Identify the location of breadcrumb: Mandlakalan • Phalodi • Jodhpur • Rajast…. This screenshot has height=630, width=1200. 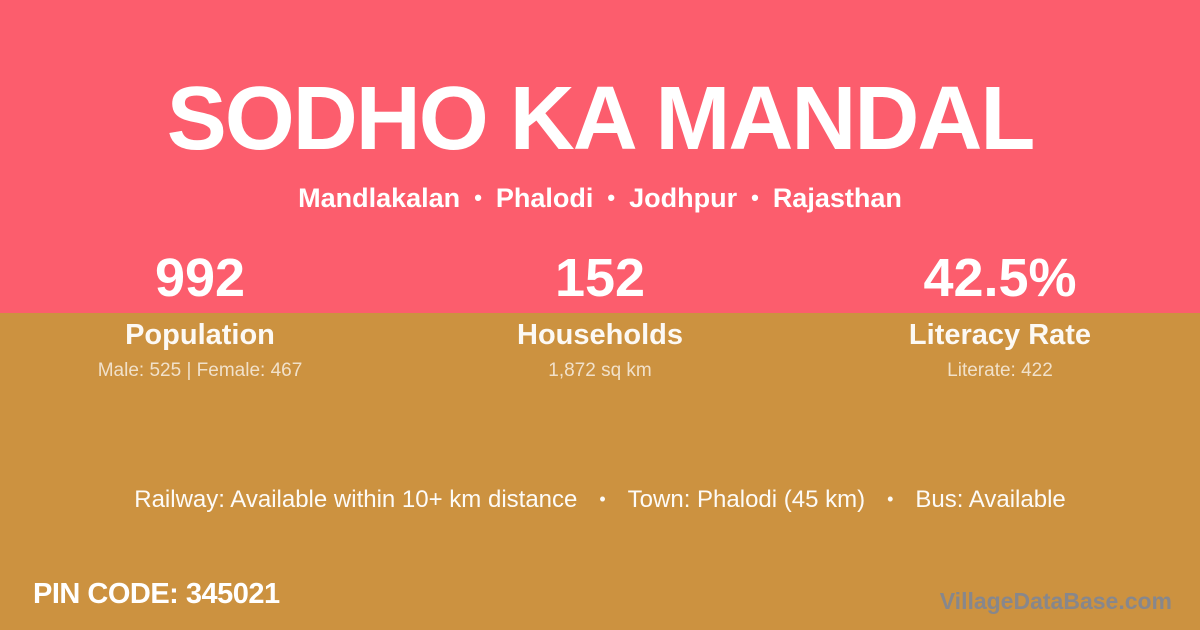
(600, 198).